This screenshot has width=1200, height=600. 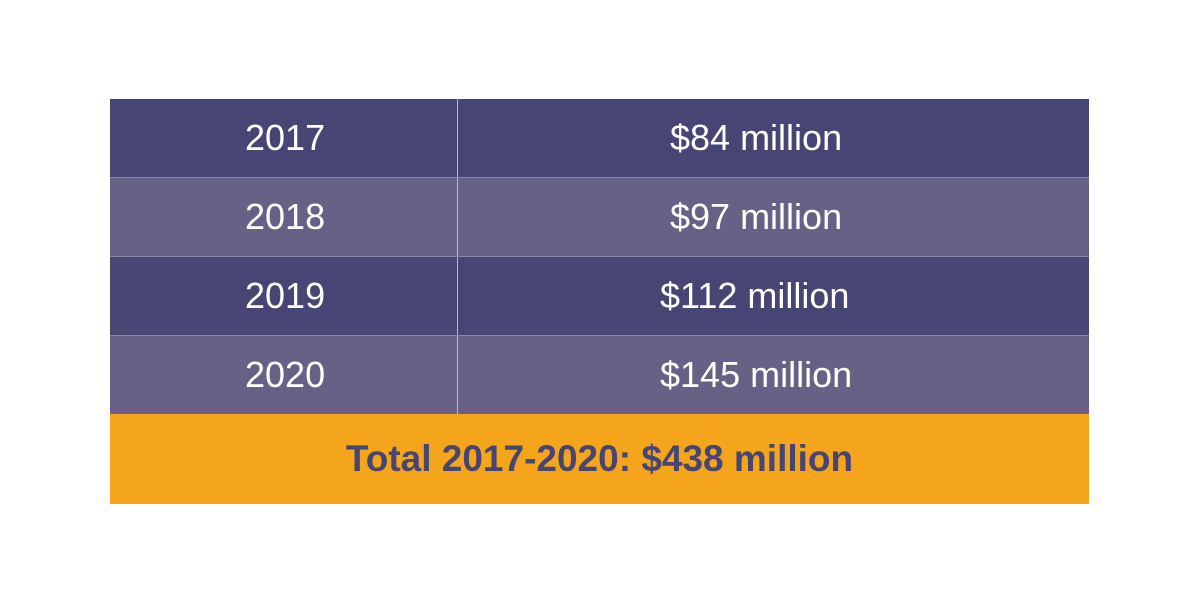 What do you see at coordinates (599, 374) in the screenshot?
I see `table-row: 2020 $145 million` at bounding box center [599, 374].